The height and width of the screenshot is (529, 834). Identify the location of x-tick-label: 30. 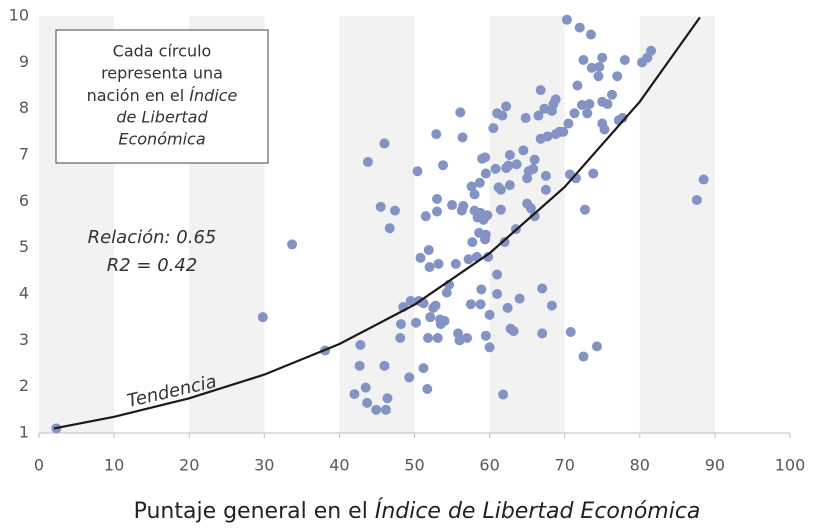
(264, 465).